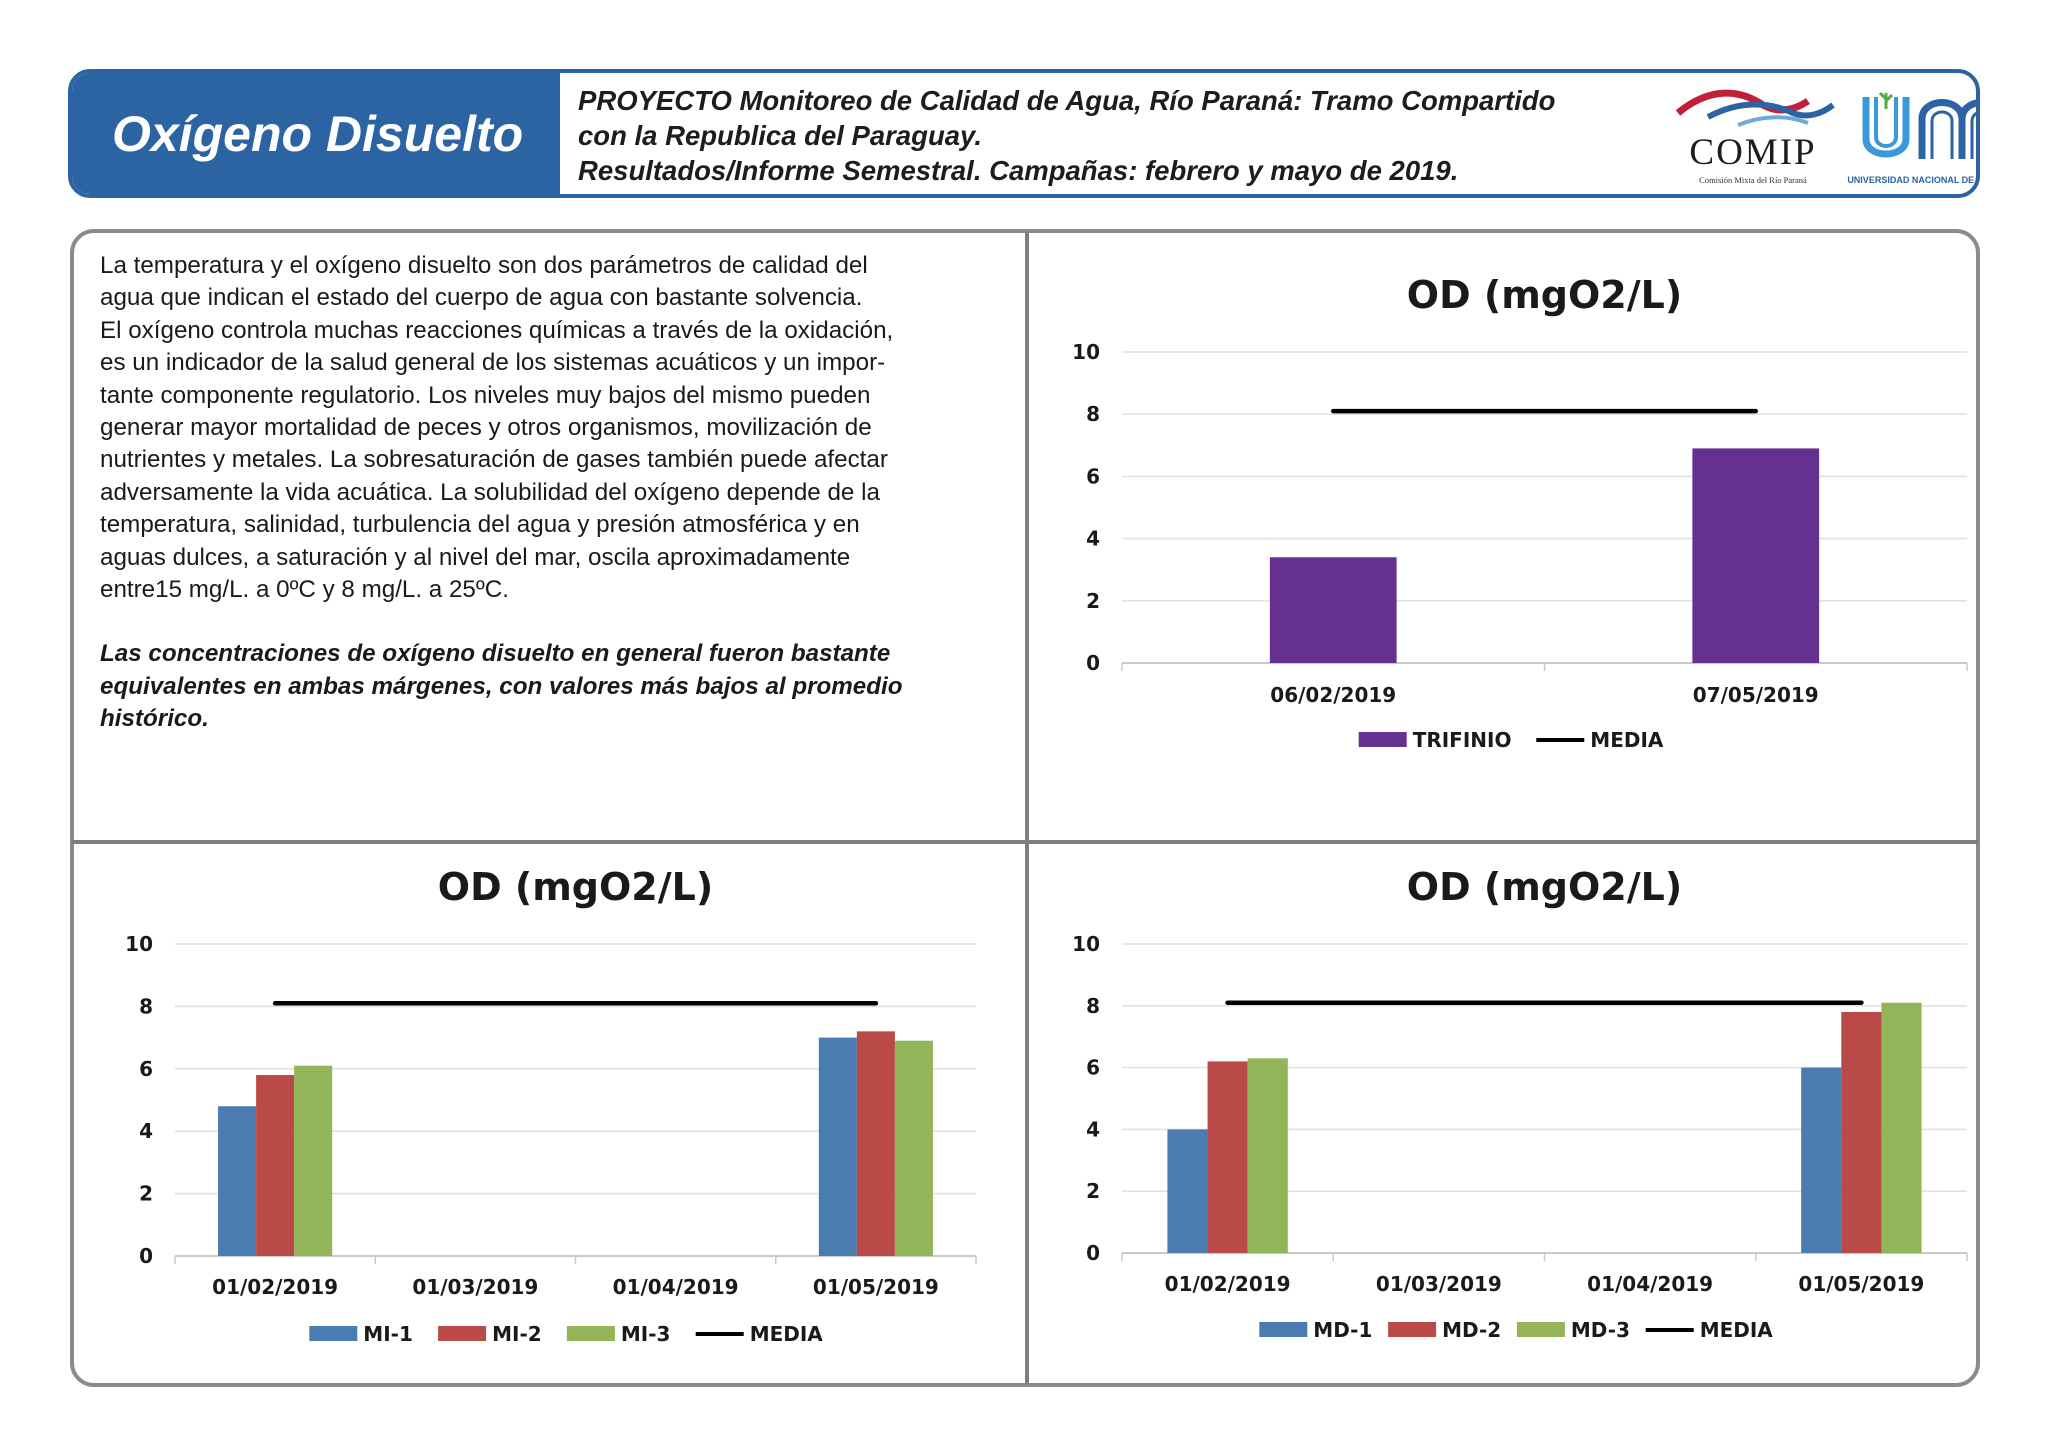  I want to click on legend-label: MI-3, so click(646, 1334).